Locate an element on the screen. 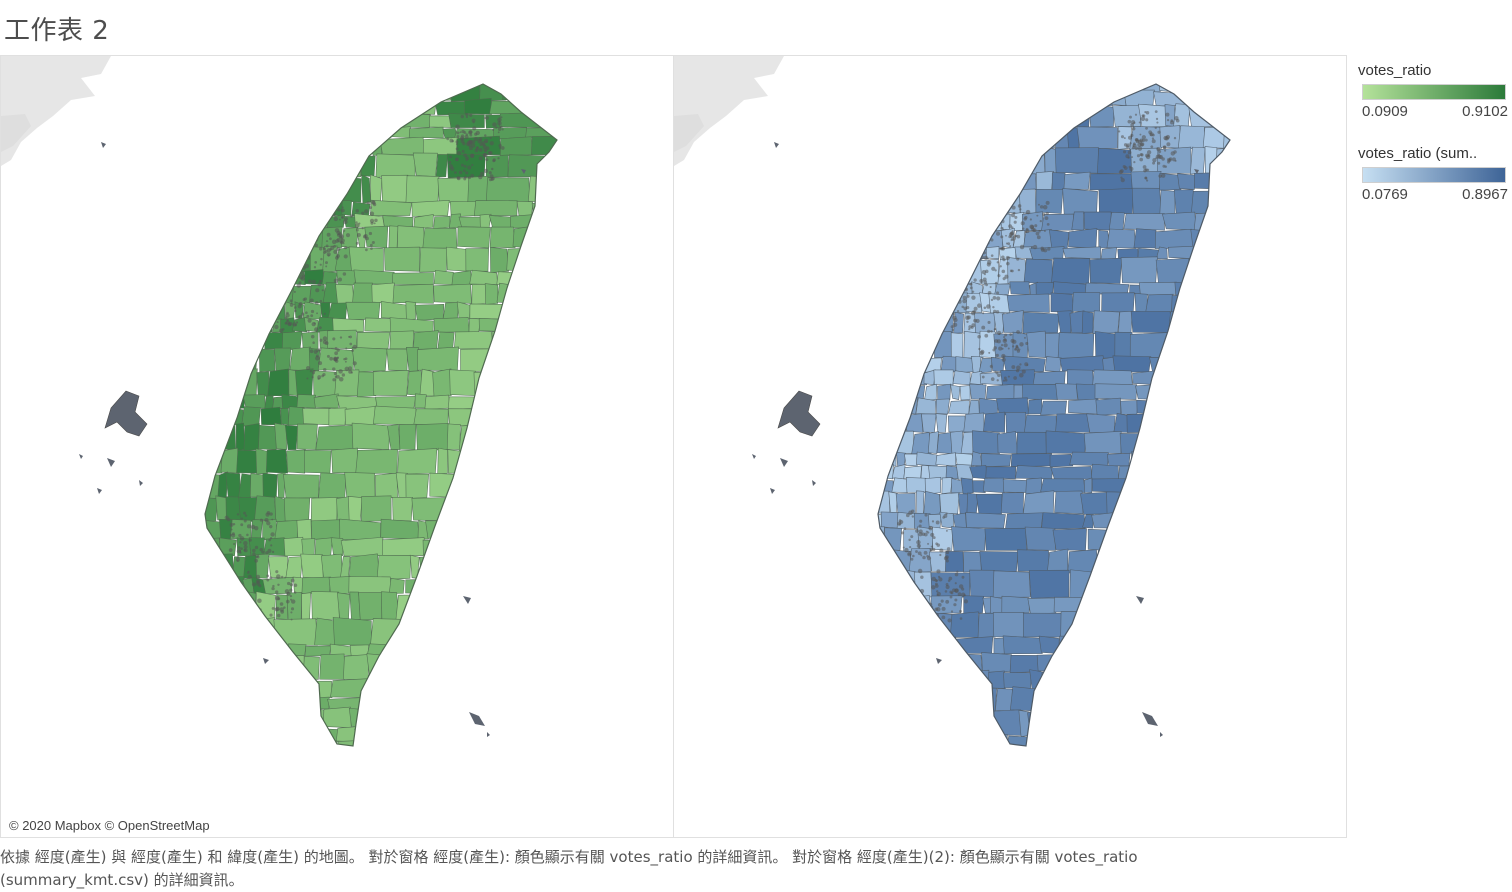 This screenshot has width=1512, height=892. legend-max-value: 0.9102 is located at coordinates (1485, 111).